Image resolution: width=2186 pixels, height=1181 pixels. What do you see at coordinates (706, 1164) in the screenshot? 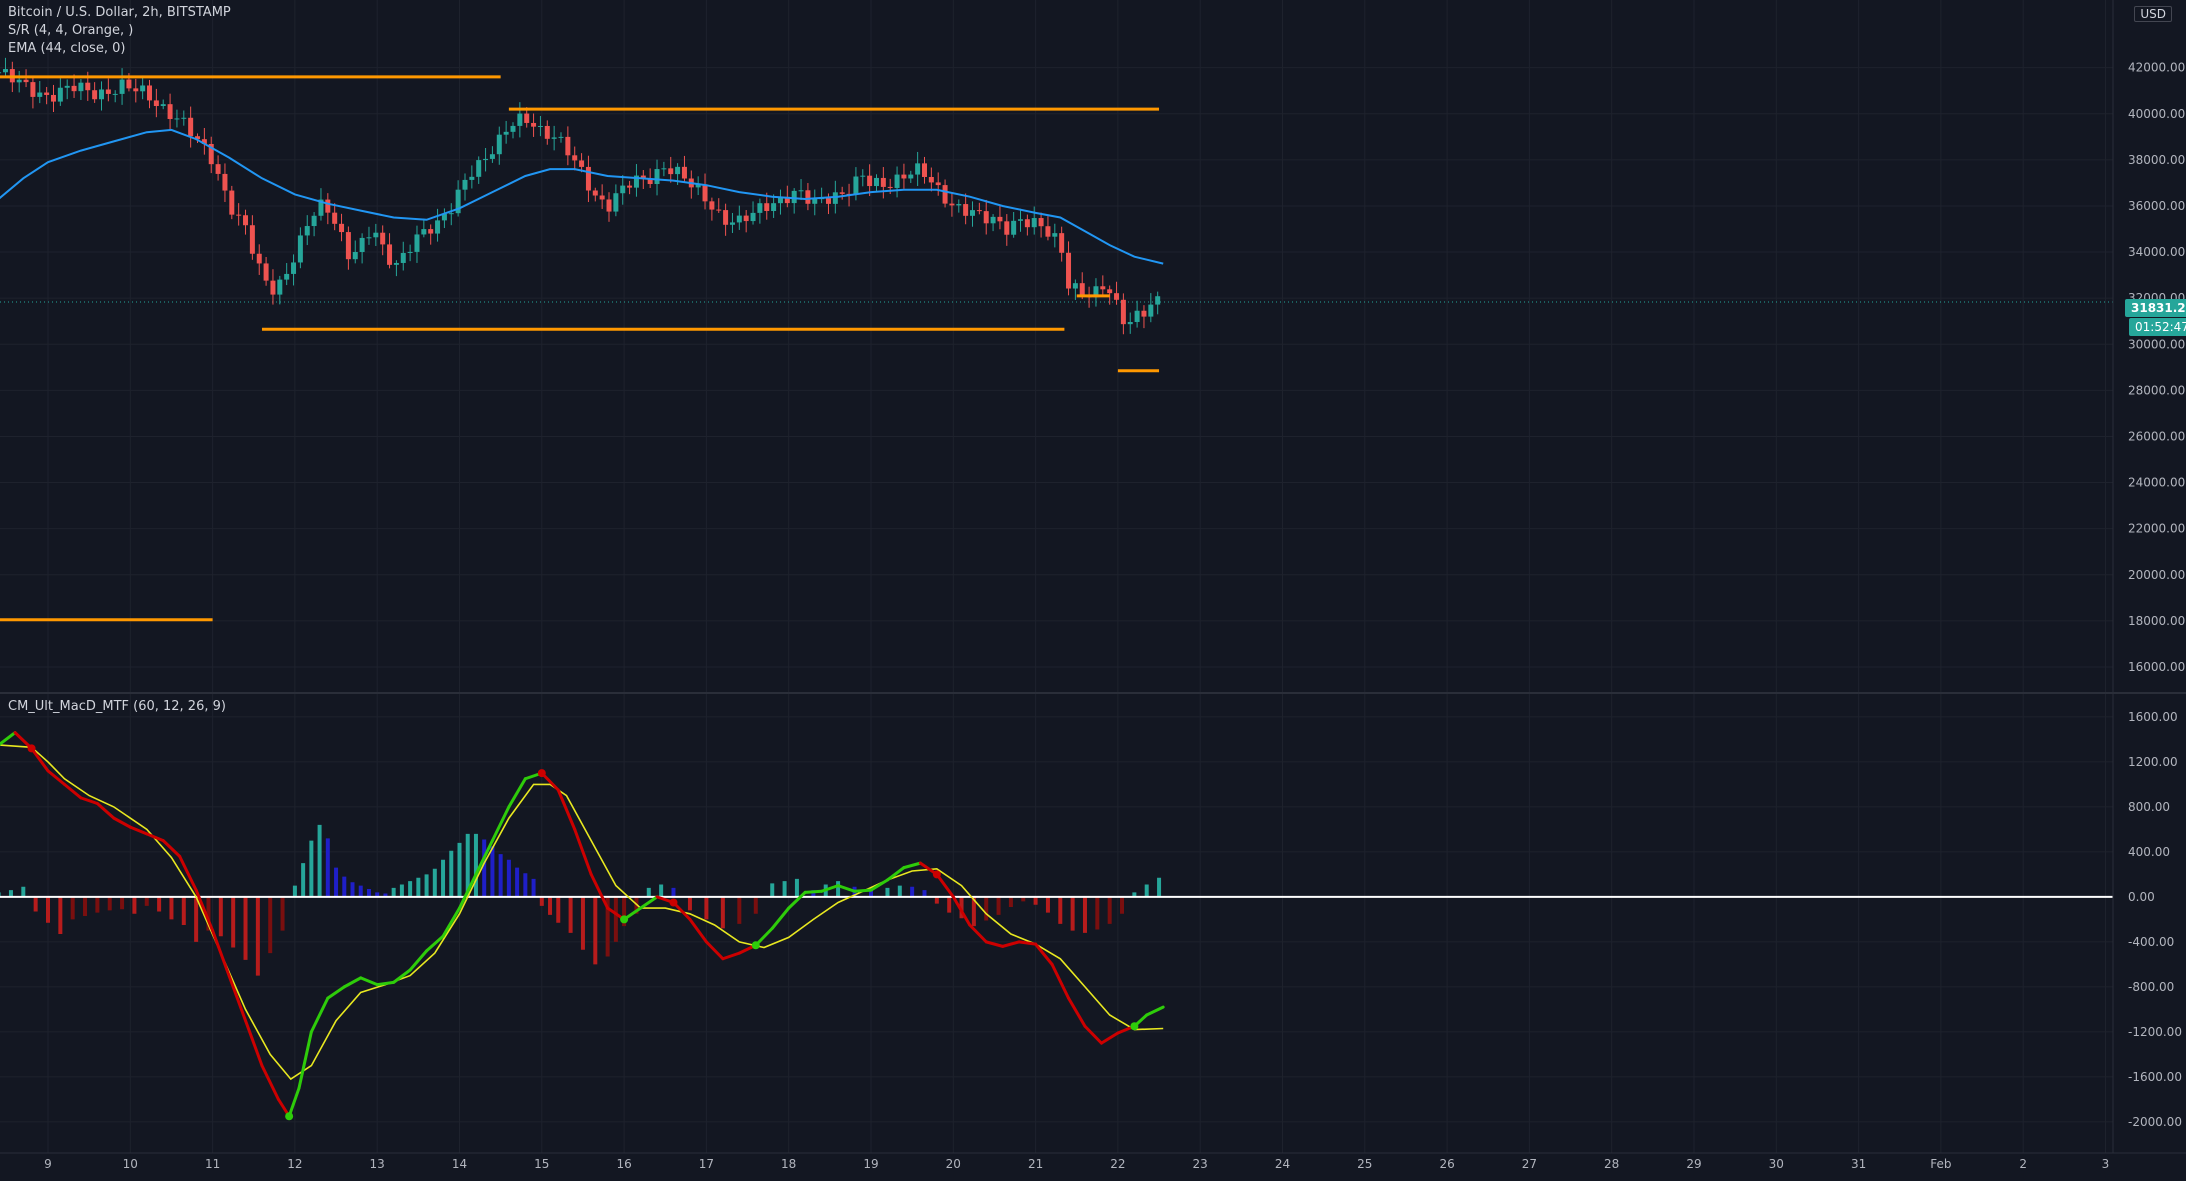
I see `x-tick-label: 17` at bounding box center [706, 1164].